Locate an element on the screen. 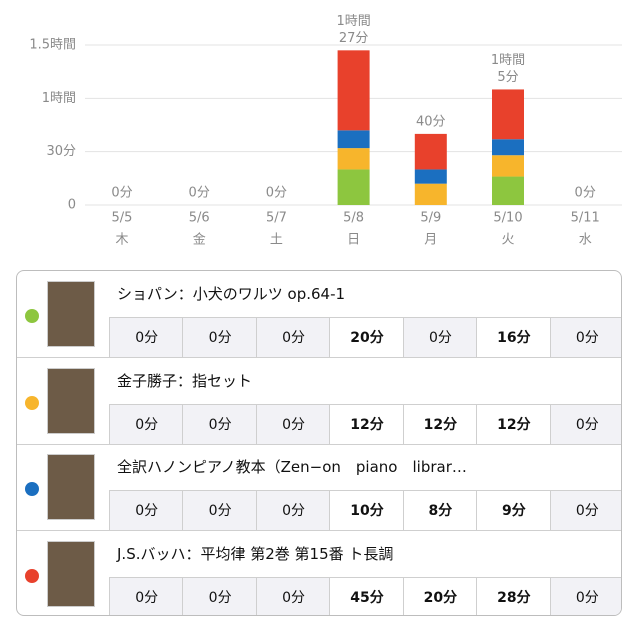 The image size is (640, 626). x-tick-weekday: 金 is located at coordinates (199, 240).